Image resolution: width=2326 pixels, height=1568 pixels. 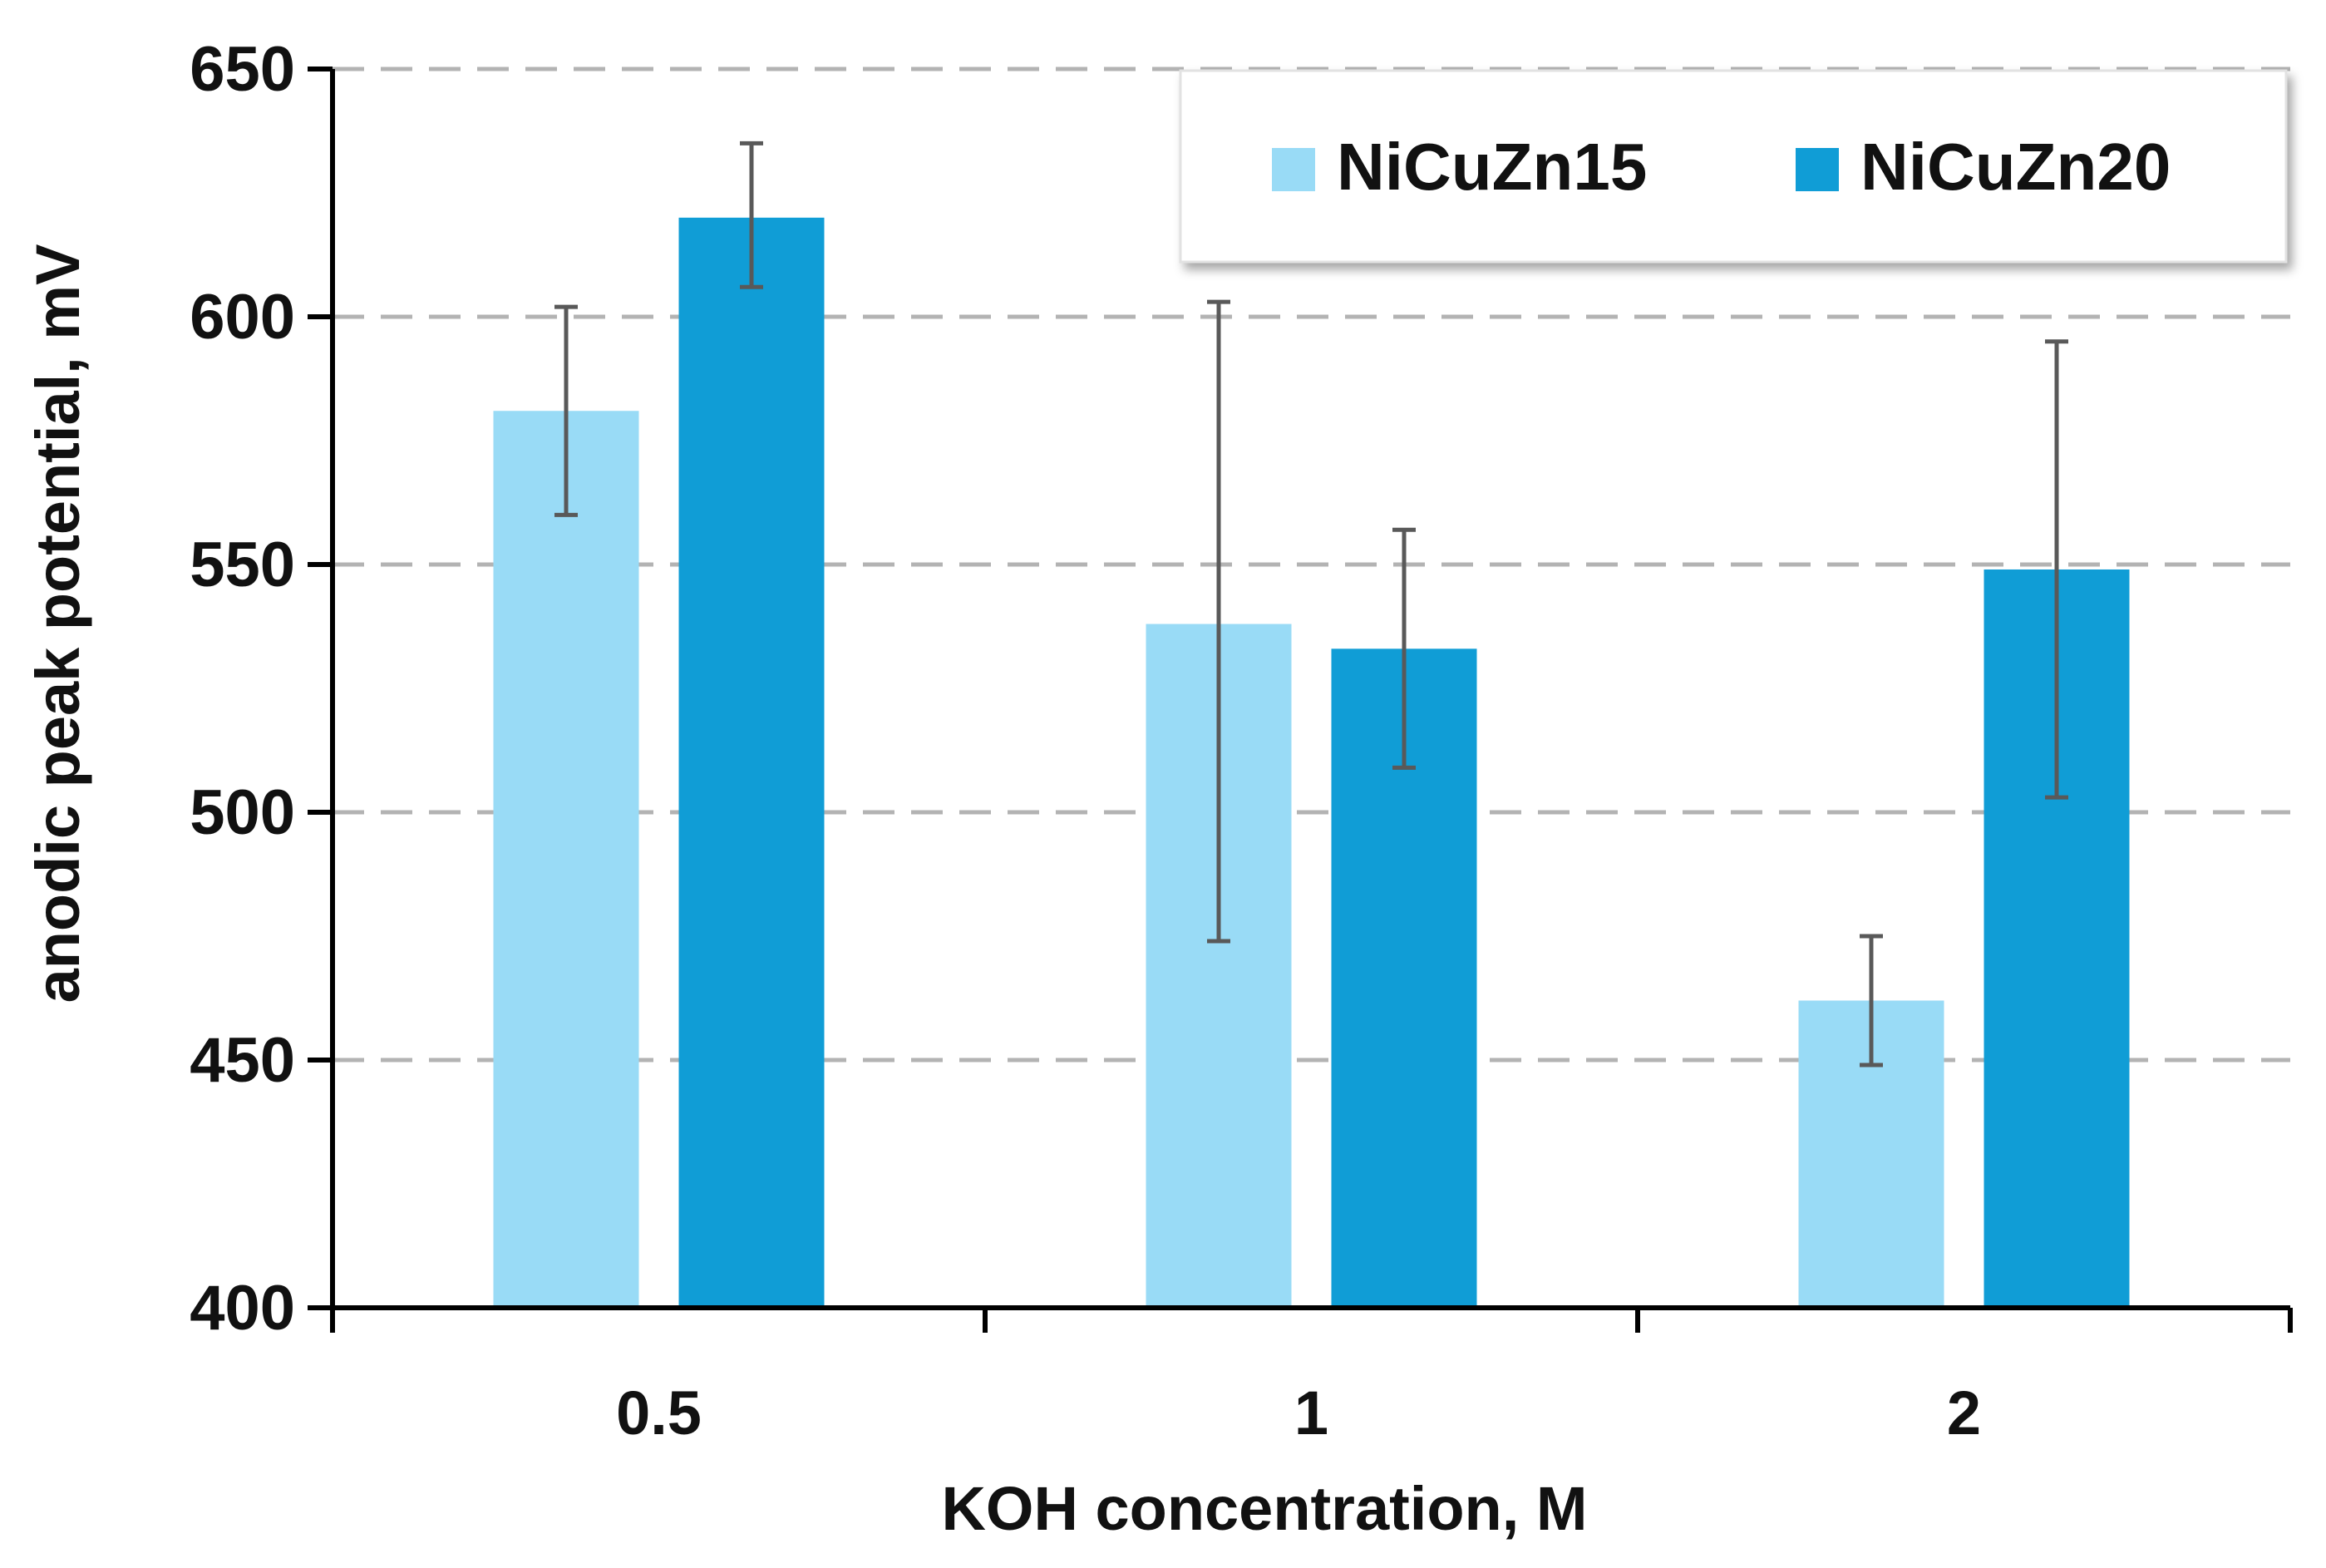 I want to click on y-tick-label-400: 400, so click(x=242, y=1308).